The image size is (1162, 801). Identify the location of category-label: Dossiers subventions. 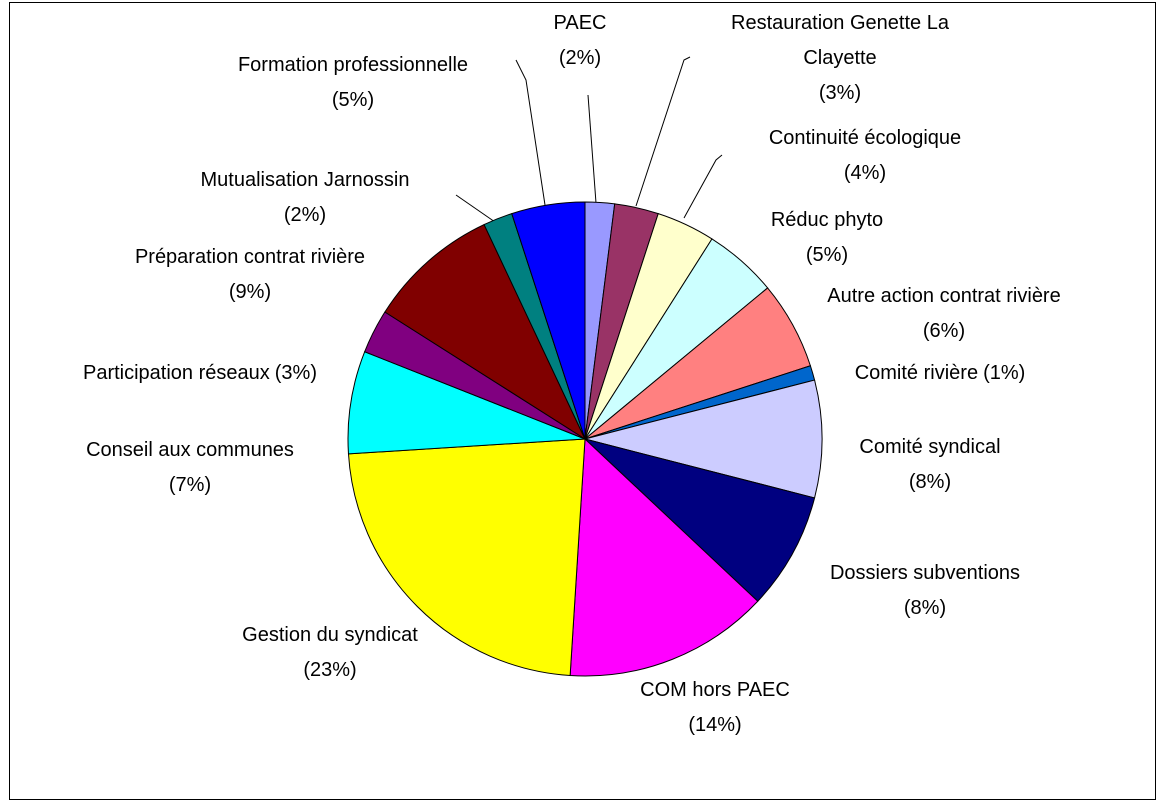
(925, 573).